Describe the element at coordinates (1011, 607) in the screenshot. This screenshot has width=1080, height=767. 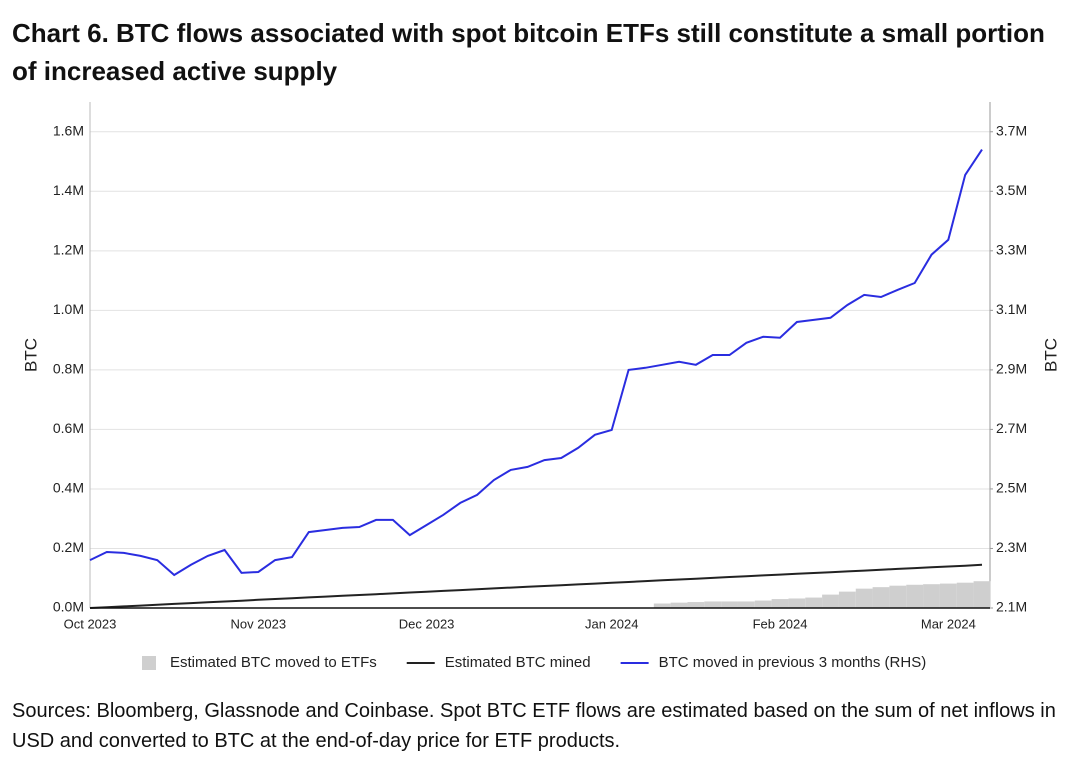
I see `y2-tick-label: 2.1M` at that location.